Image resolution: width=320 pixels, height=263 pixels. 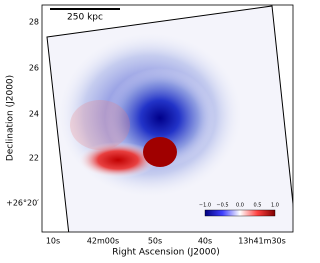 What do you see at coordinates (22, 113) in the screenshot?
I see `y-ticks: 28 26 24 22 +26°20′` at bounding box center [22, 113].